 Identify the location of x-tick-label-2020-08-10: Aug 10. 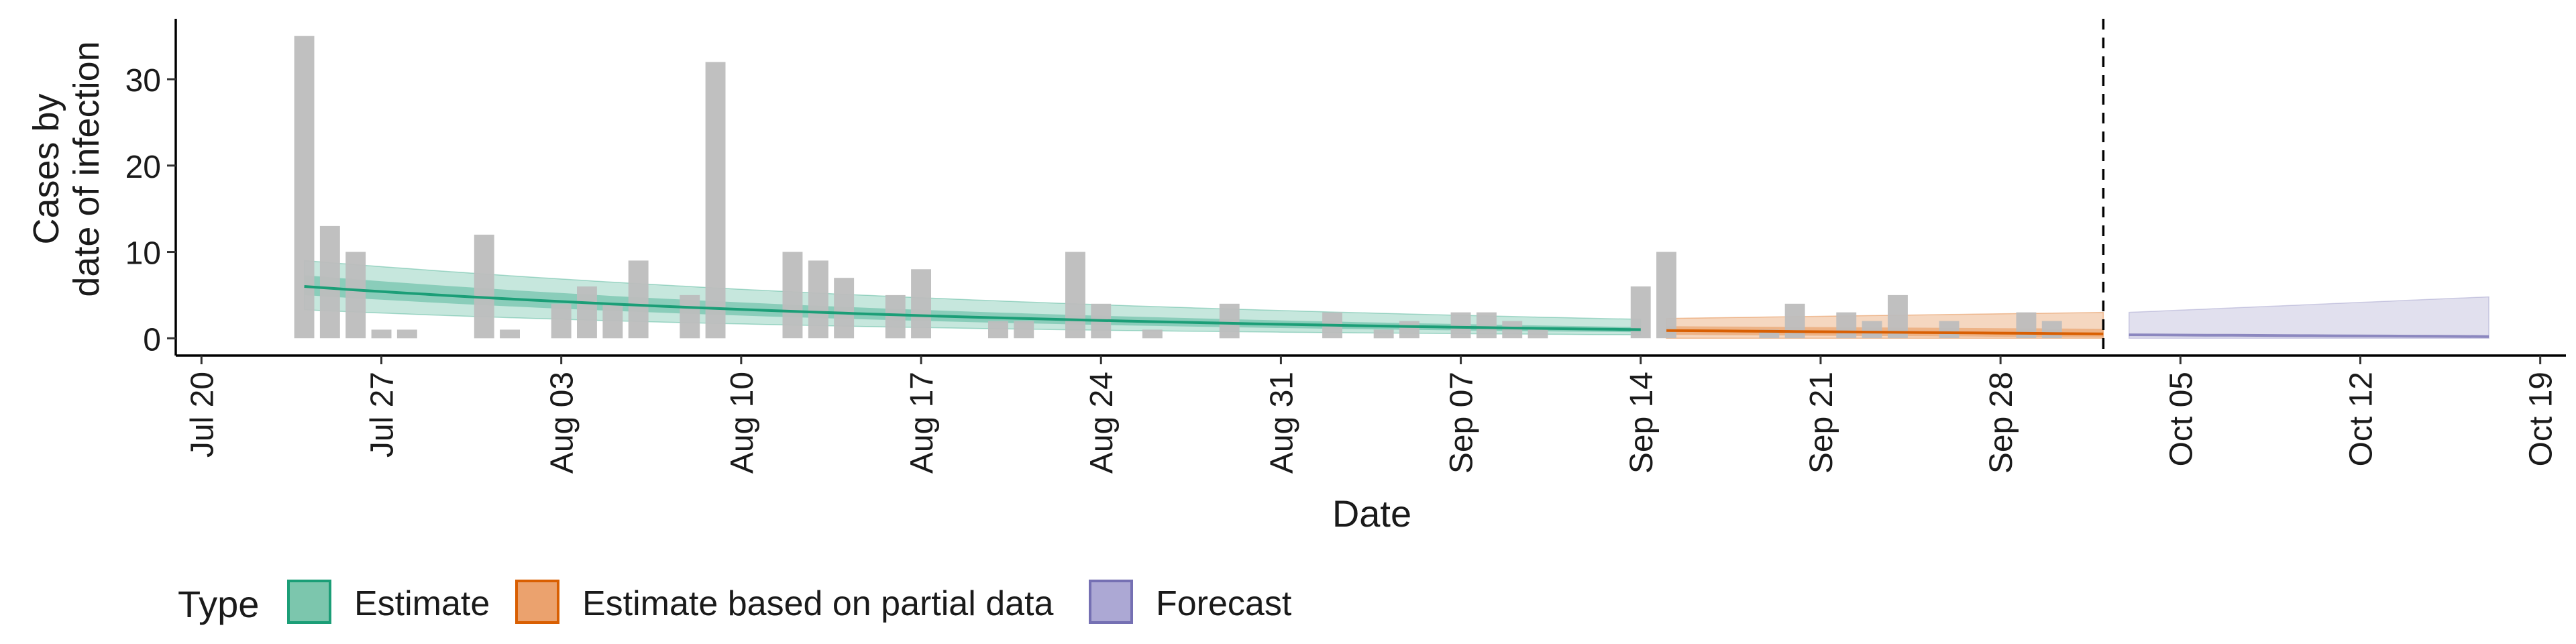
(742, 423).